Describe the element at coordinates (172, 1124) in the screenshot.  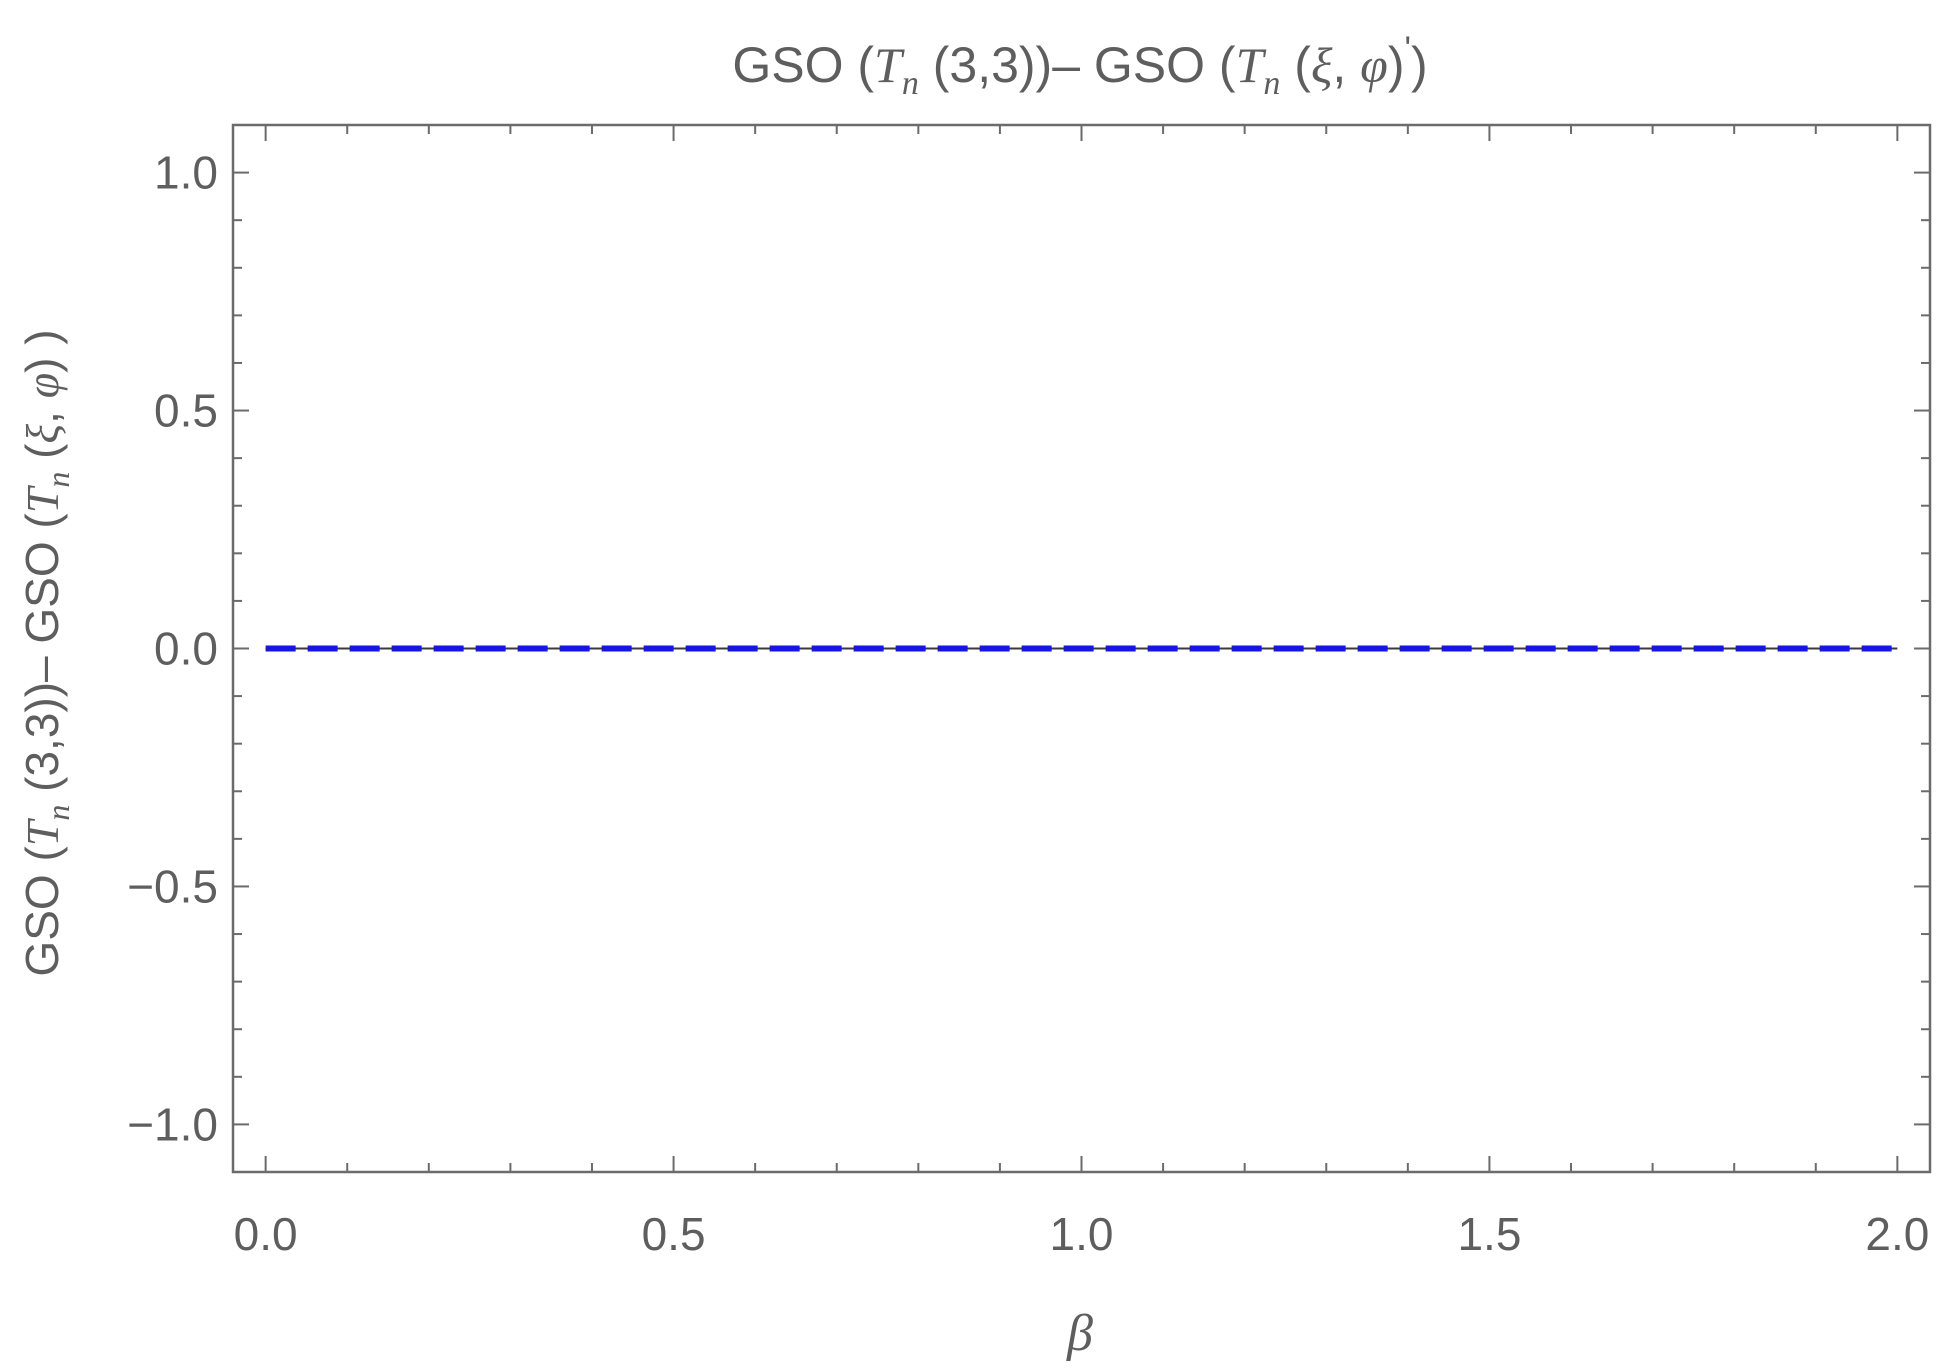
I see `y-tick-label: −1.0` at that location.